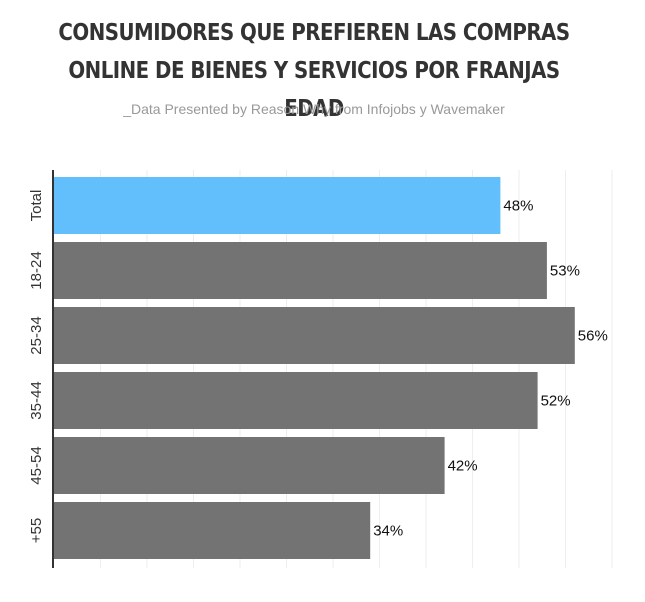 The height and width of the screenshot is (602, 645). I want to click on category-label-35-44: 35-44, so click(36, 400).